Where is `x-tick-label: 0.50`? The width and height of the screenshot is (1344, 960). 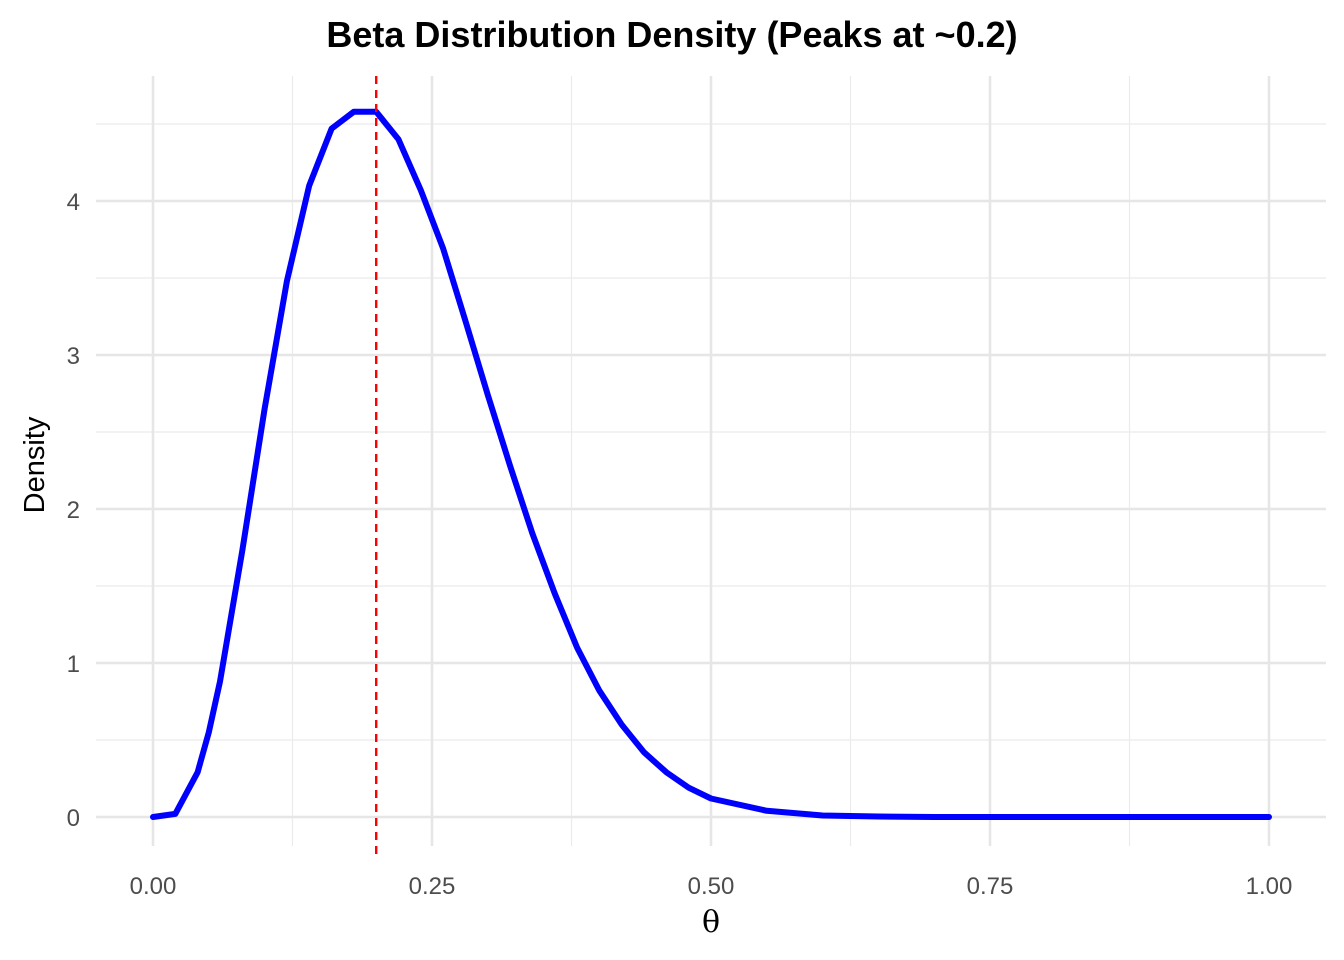 x-tick-label: 0.50 is located at coordinates (711, 886).